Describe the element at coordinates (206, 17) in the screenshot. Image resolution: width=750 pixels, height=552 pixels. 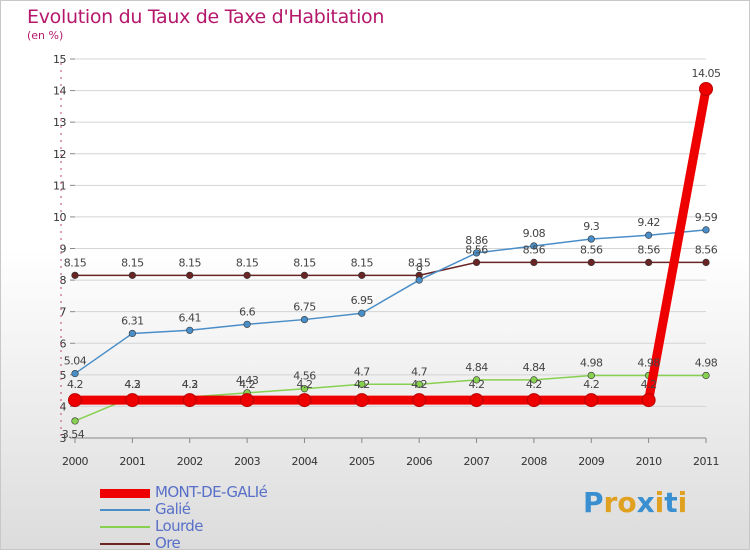
I see `chart-title: Evolution du Taux de Taxe d'Habitation` at that location.